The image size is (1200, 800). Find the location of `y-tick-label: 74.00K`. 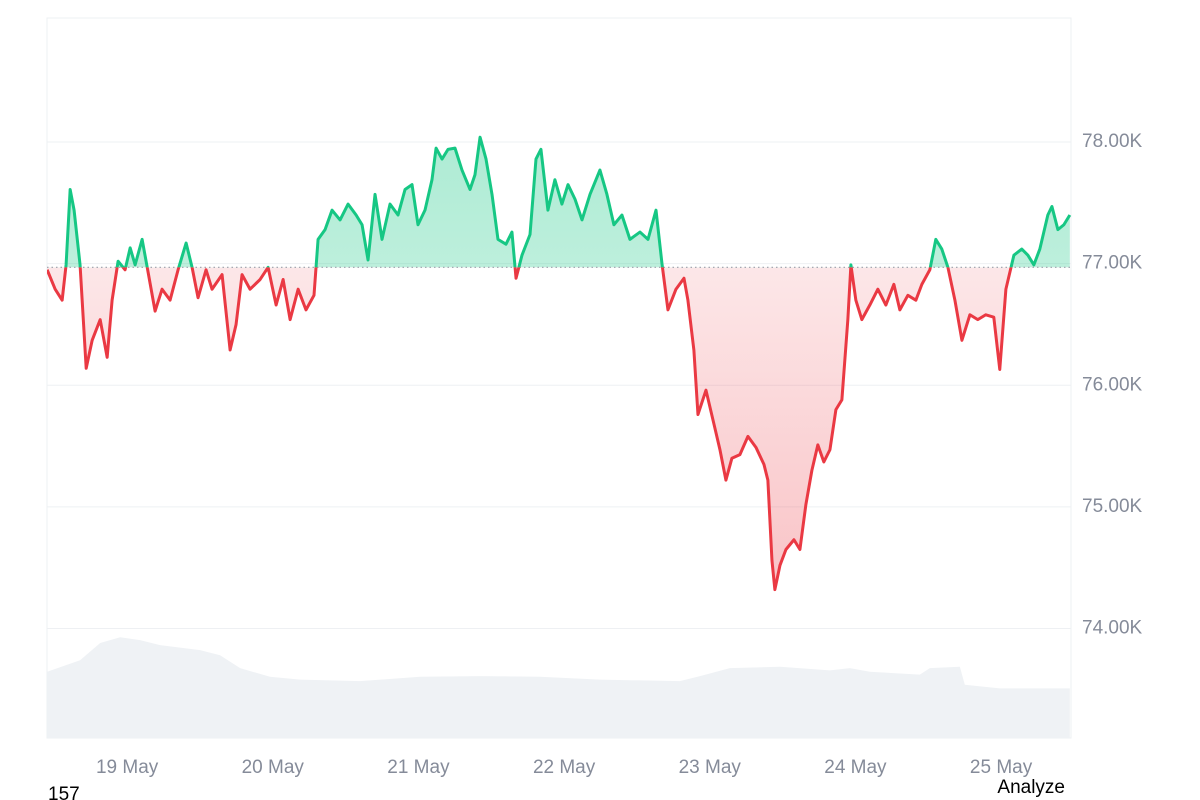

y-tick-label: 74.00K is located at coordinates (1112, 628).